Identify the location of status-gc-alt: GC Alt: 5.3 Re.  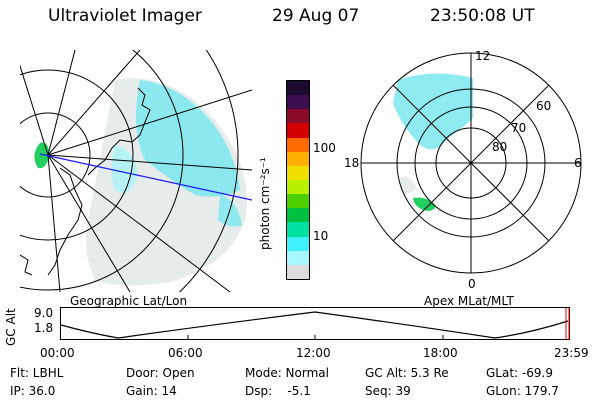
(407, 373).